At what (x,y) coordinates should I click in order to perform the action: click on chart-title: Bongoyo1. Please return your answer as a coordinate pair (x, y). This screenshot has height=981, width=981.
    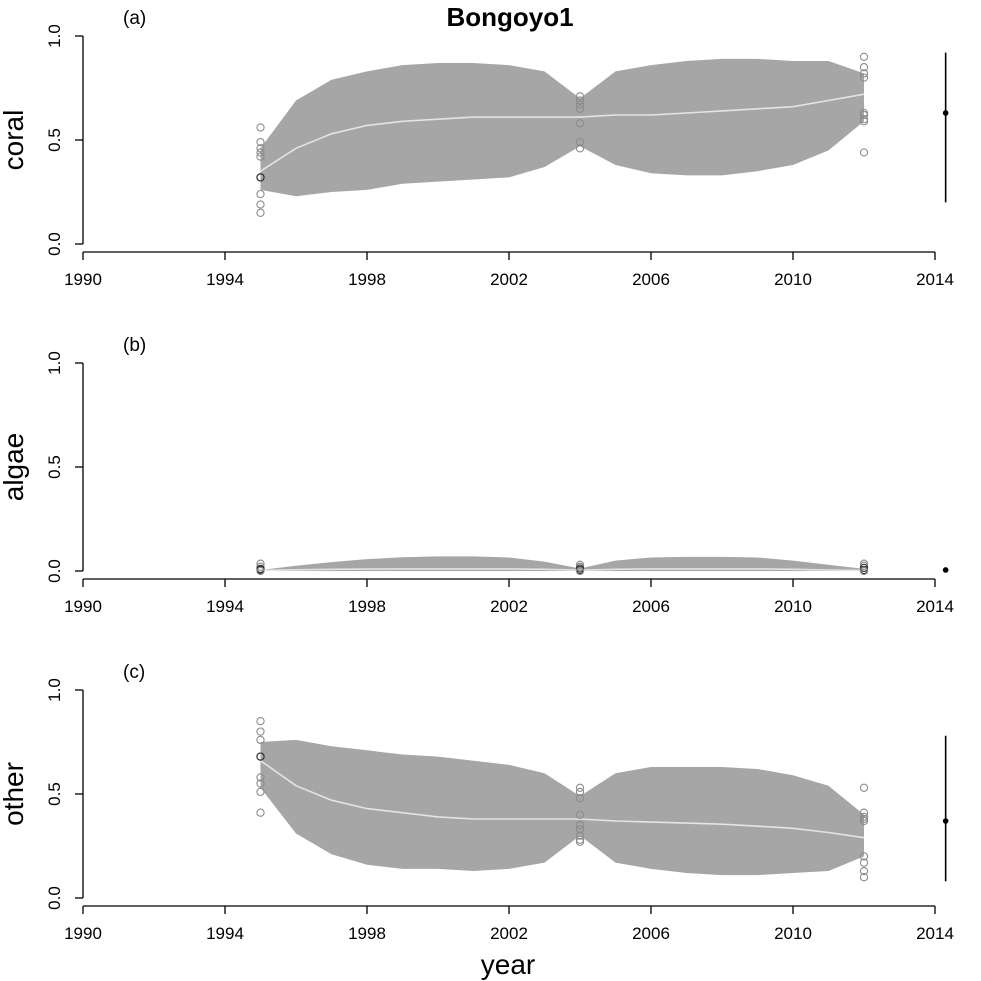
    Looking at the image, I should click on (509, 17).